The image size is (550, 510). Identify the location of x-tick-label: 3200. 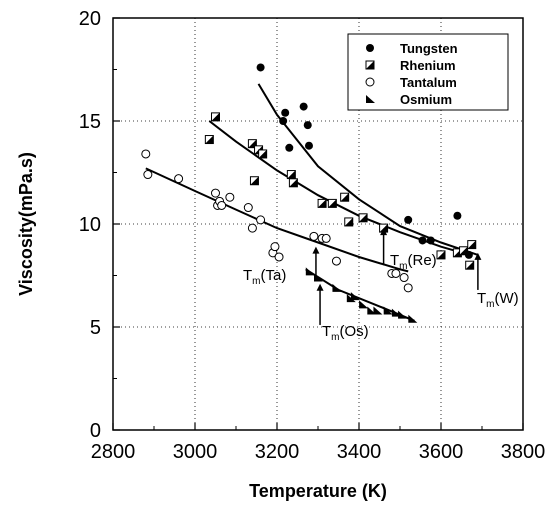
(277, 452).